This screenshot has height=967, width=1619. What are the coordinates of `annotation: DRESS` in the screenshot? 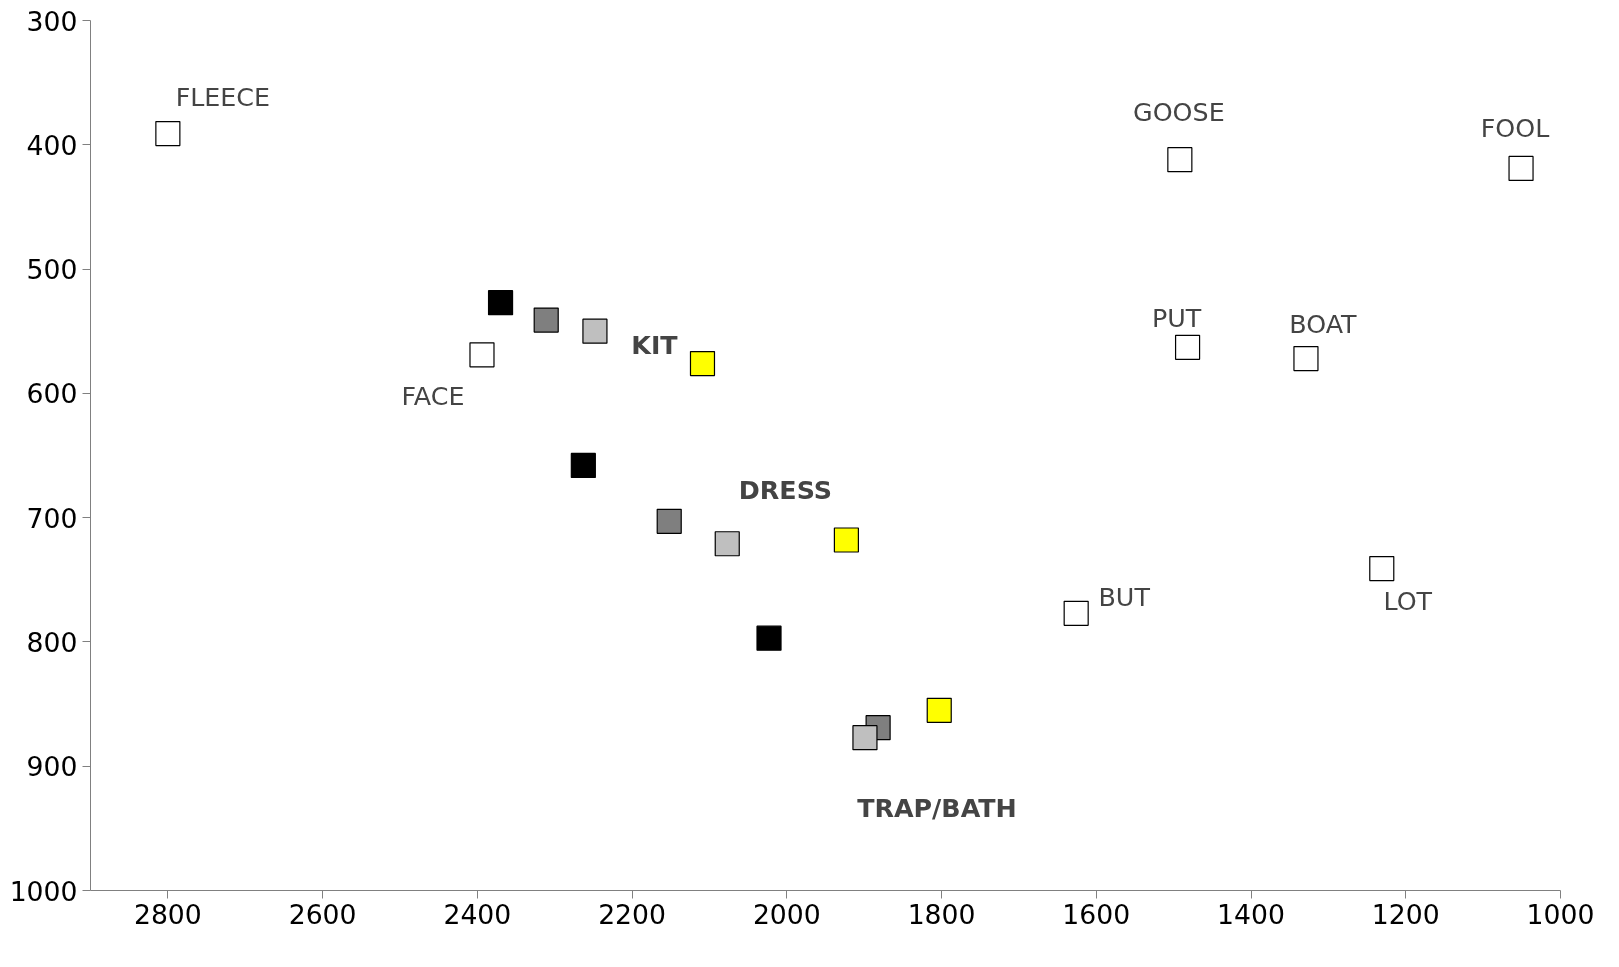 It's located at (785, 490).